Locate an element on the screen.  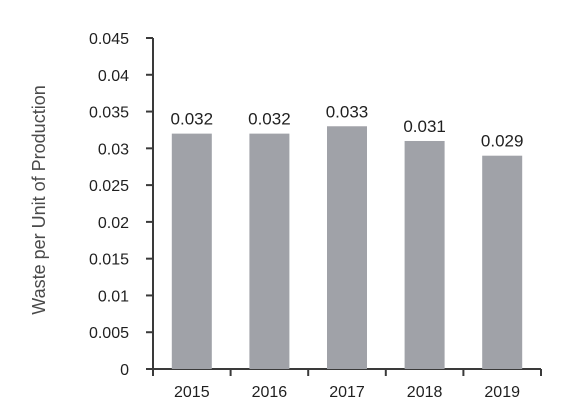
y-tick-label: 0.01 is located at coordinates (113, 296).